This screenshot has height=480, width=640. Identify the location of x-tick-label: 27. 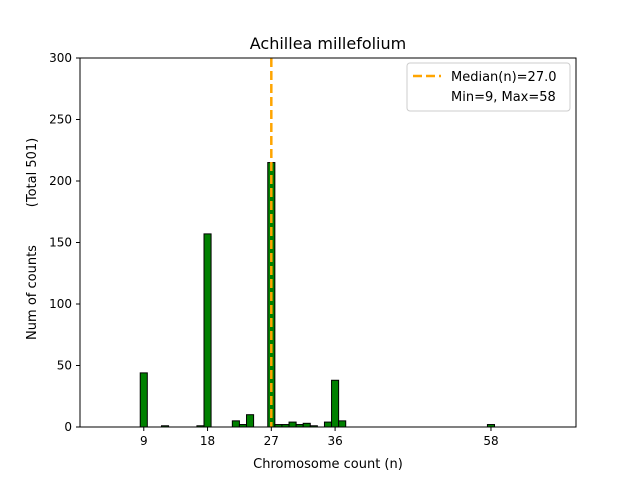
(271, 441).